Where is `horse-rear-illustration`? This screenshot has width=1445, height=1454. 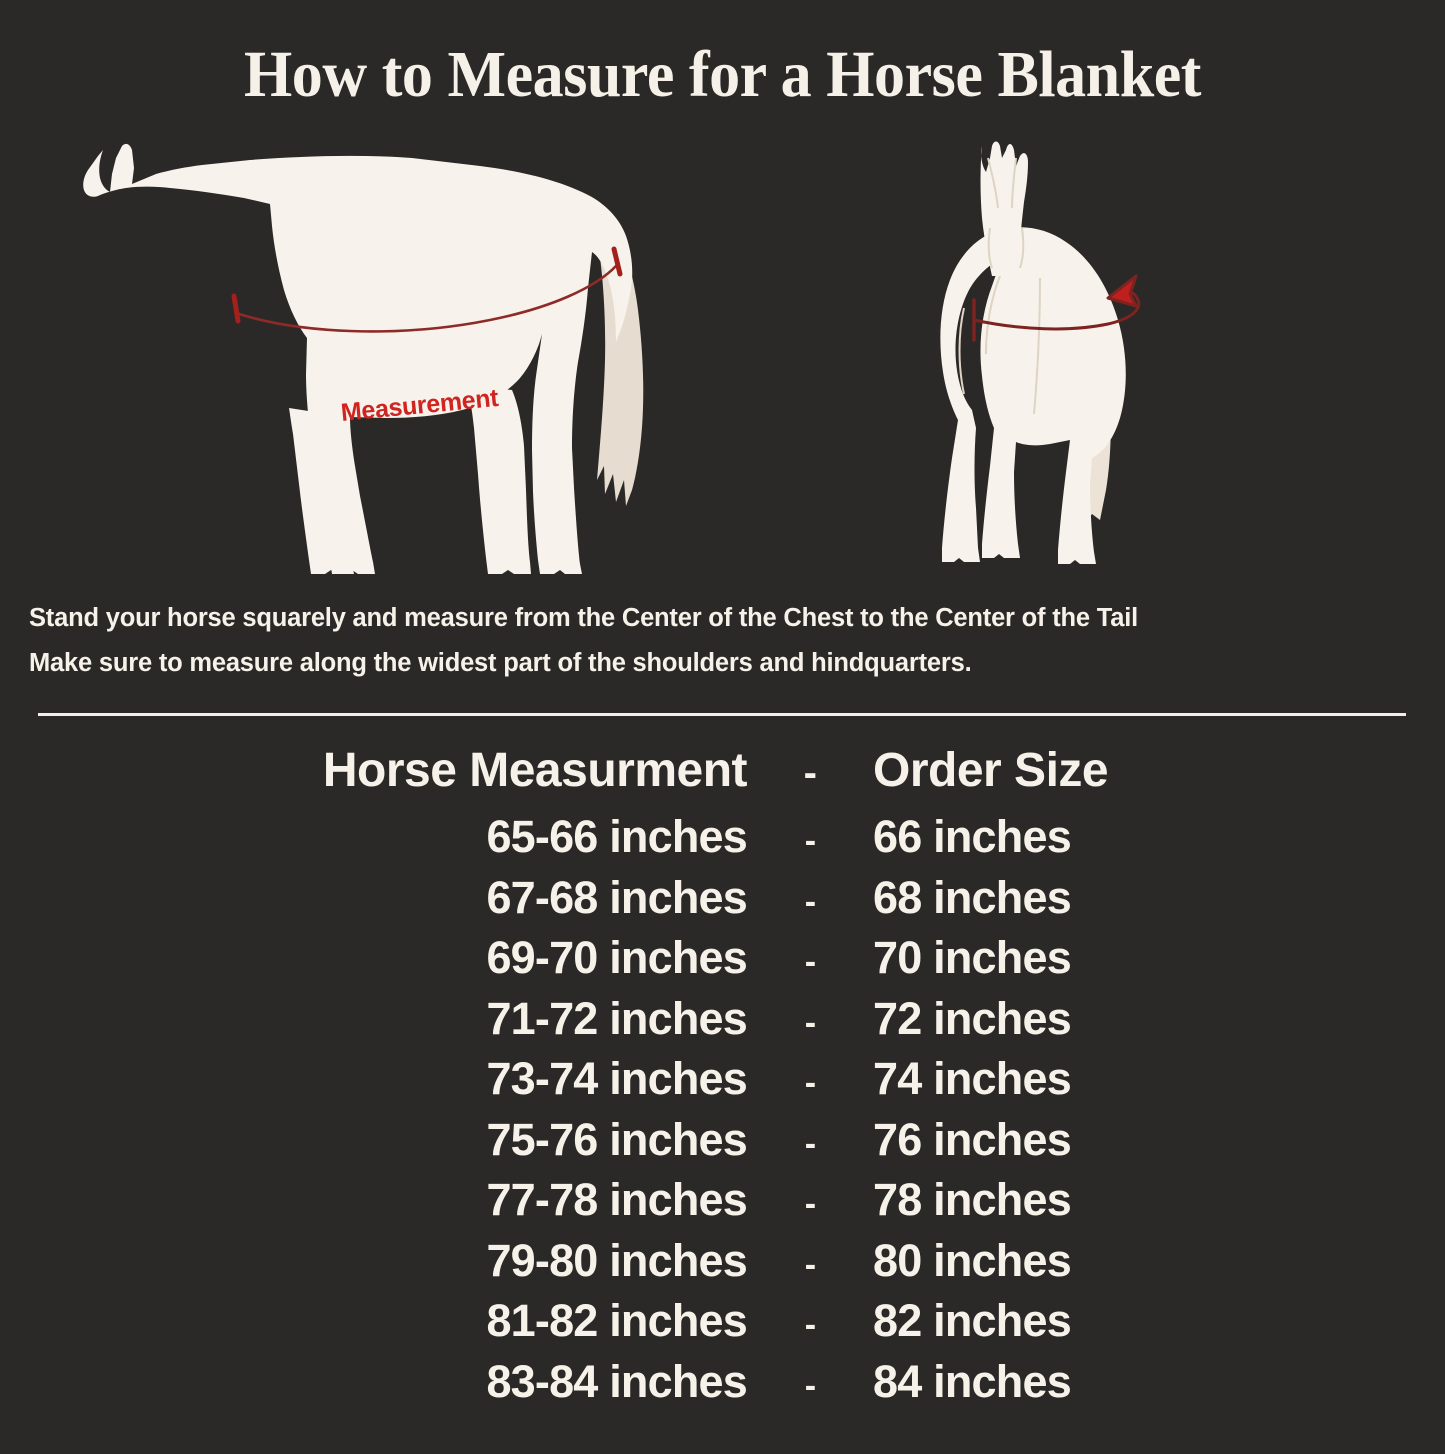 horse-rear-illustration is located at coordinates (1080, 350).